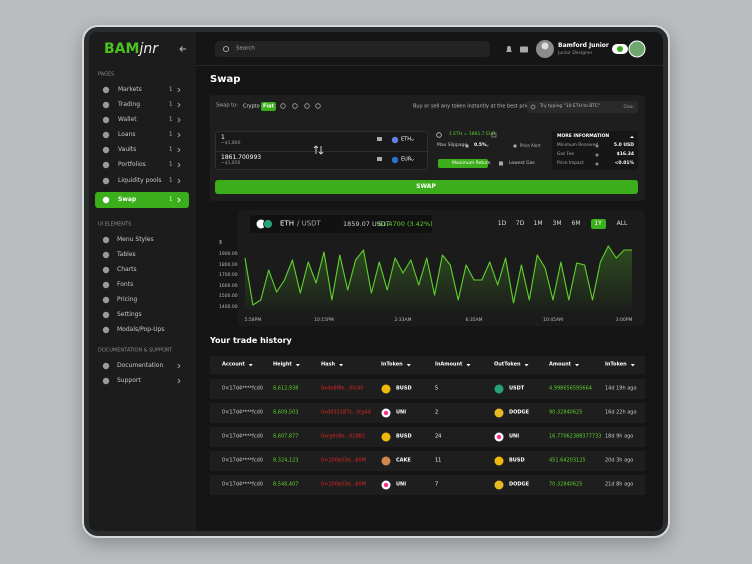  I want to click on table-cell: 90.32840625, so click(566, 412).